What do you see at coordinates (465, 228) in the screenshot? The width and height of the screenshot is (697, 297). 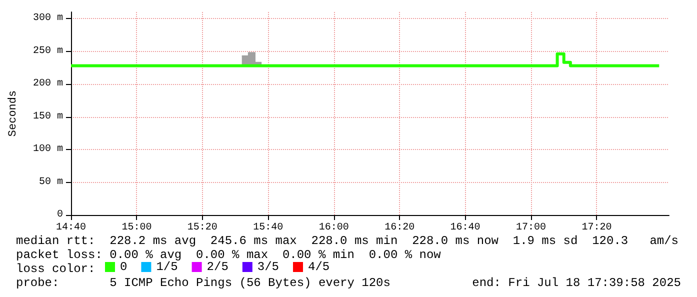 I see `x-tick-label: 16:40` at bounding box center [465, 228].